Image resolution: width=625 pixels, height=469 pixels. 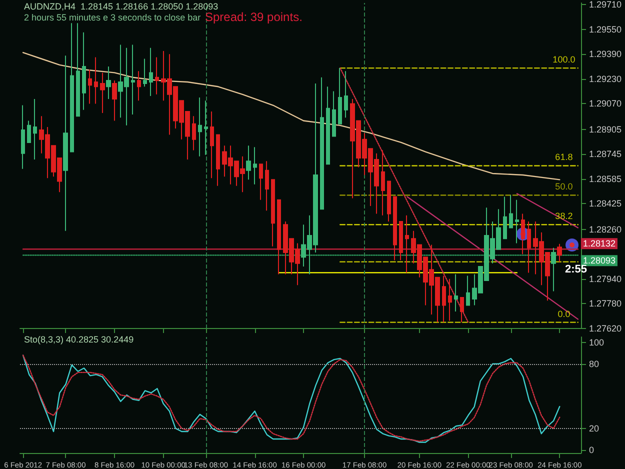 I want to click on series-label: 100.0, so click(x=564, y=59).